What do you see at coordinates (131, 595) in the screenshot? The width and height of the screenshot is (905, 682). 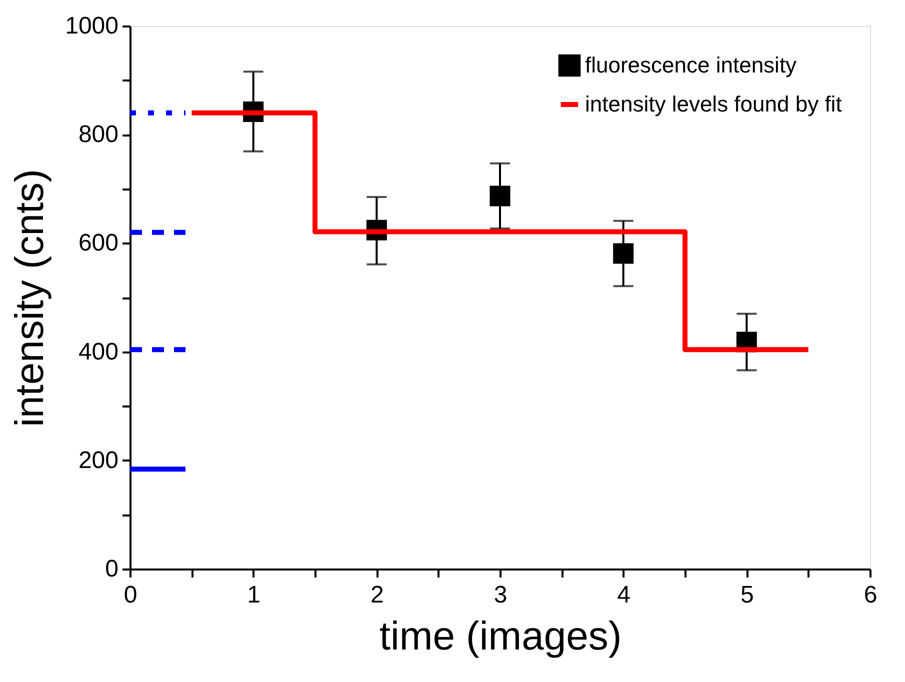 I see `x-tick-label: 0` at bounding box center [131, 595].